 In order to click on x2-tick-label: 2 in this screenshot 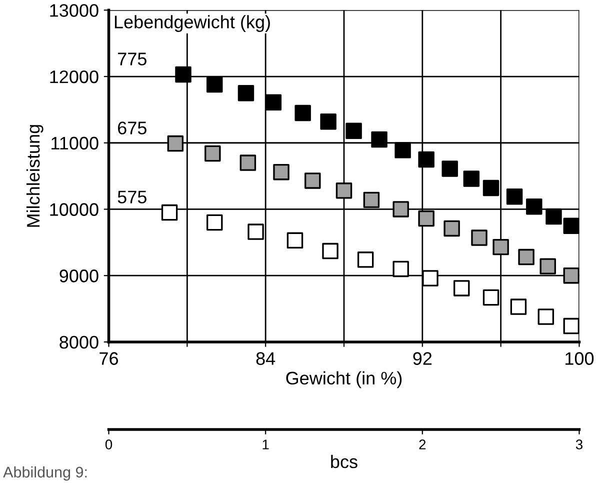, I will do `click(422, 445)`.